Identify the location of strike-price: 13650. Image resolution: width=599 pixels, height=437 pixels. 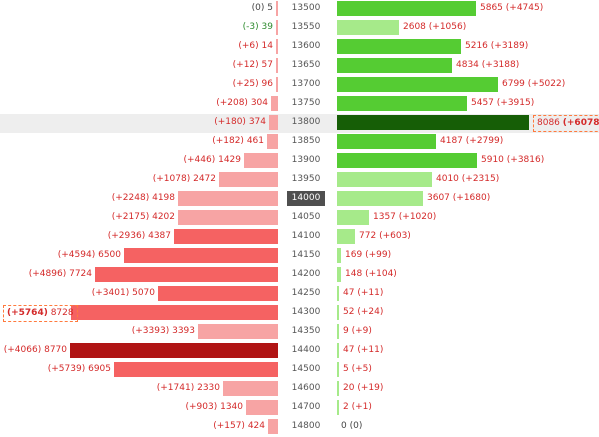
(306, 65).